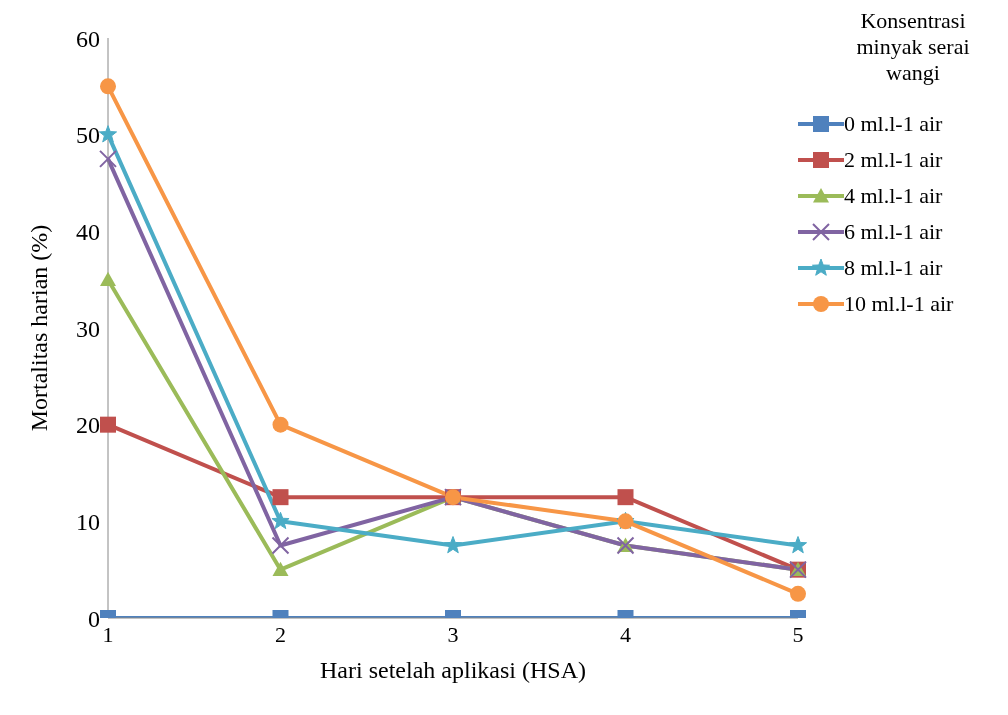  What do you see at coordinates (88, 38) in the screenshot?
I see `y-tick-label: 60` at bounding box center [88, 38].